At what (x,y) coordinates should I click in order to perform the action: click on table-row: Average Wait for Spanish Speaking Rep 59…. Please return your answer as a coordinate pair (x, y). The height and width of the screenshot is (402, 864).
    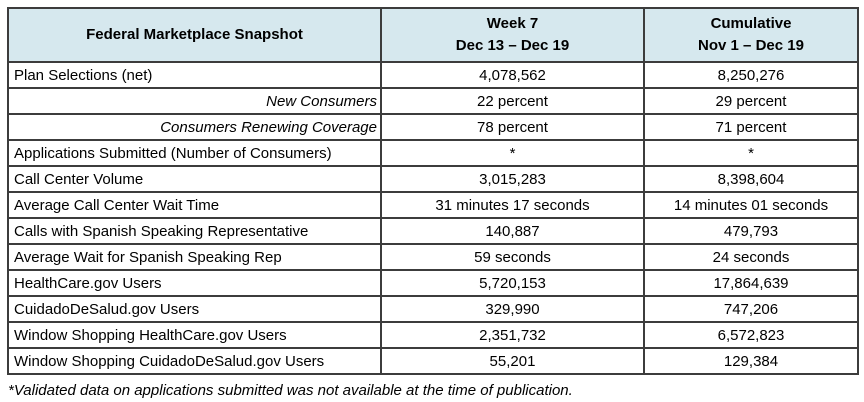
    Looking at the image, I should click on (433, 257).